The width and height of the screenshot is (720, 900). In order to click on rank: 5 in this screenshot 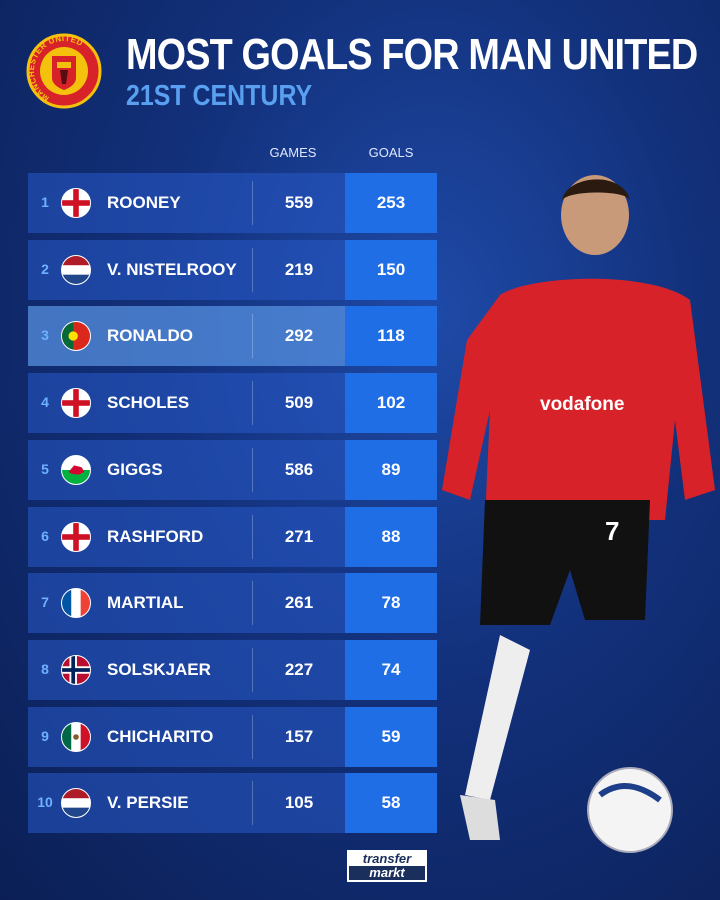, I will do `click(45, 468)`.